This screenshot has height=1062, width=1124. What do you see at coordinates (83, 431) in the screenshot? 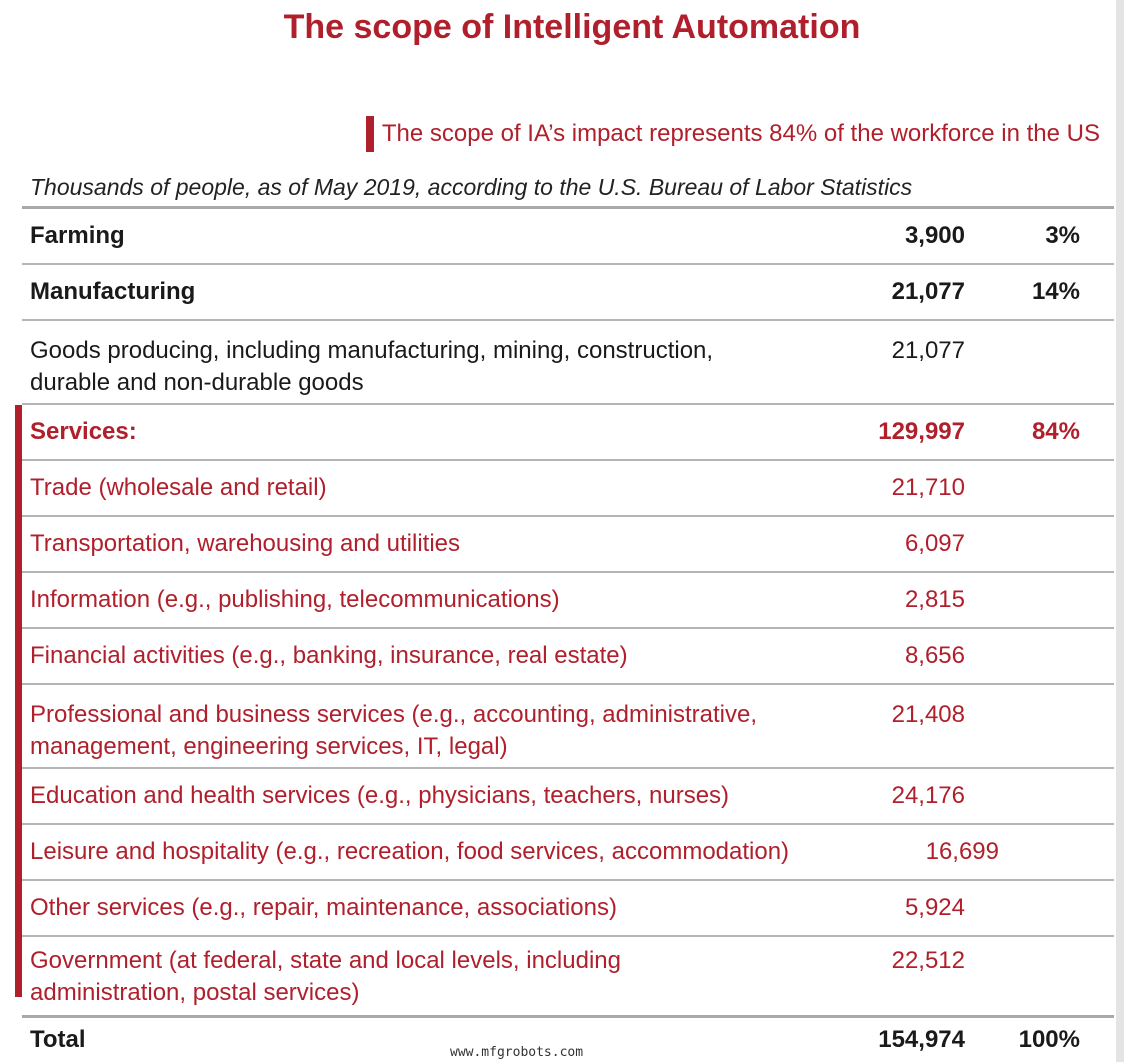
I see `row-label: Services:` at bounding box center [83, 431].